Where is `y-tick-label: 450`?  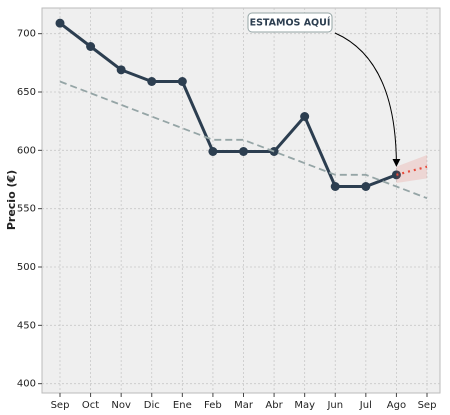
y-tick-label: 450 is located at coordinates (26, 325).